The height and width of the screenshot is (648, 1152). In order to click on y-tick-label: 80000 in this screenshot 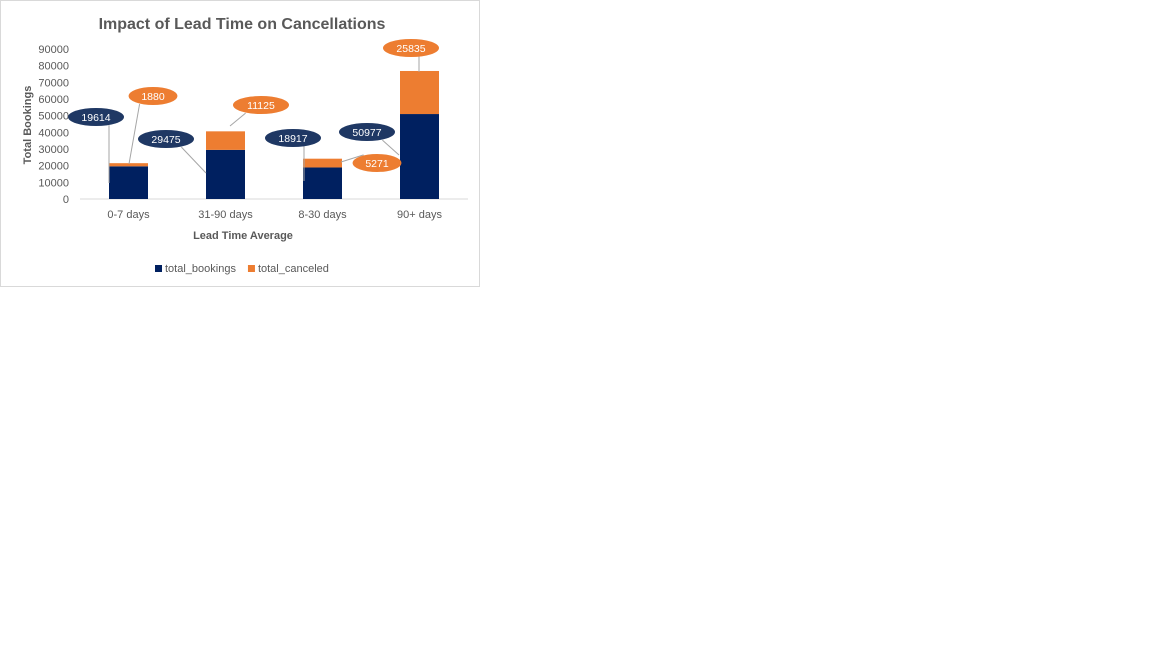, I will do `click(53, 67)`.